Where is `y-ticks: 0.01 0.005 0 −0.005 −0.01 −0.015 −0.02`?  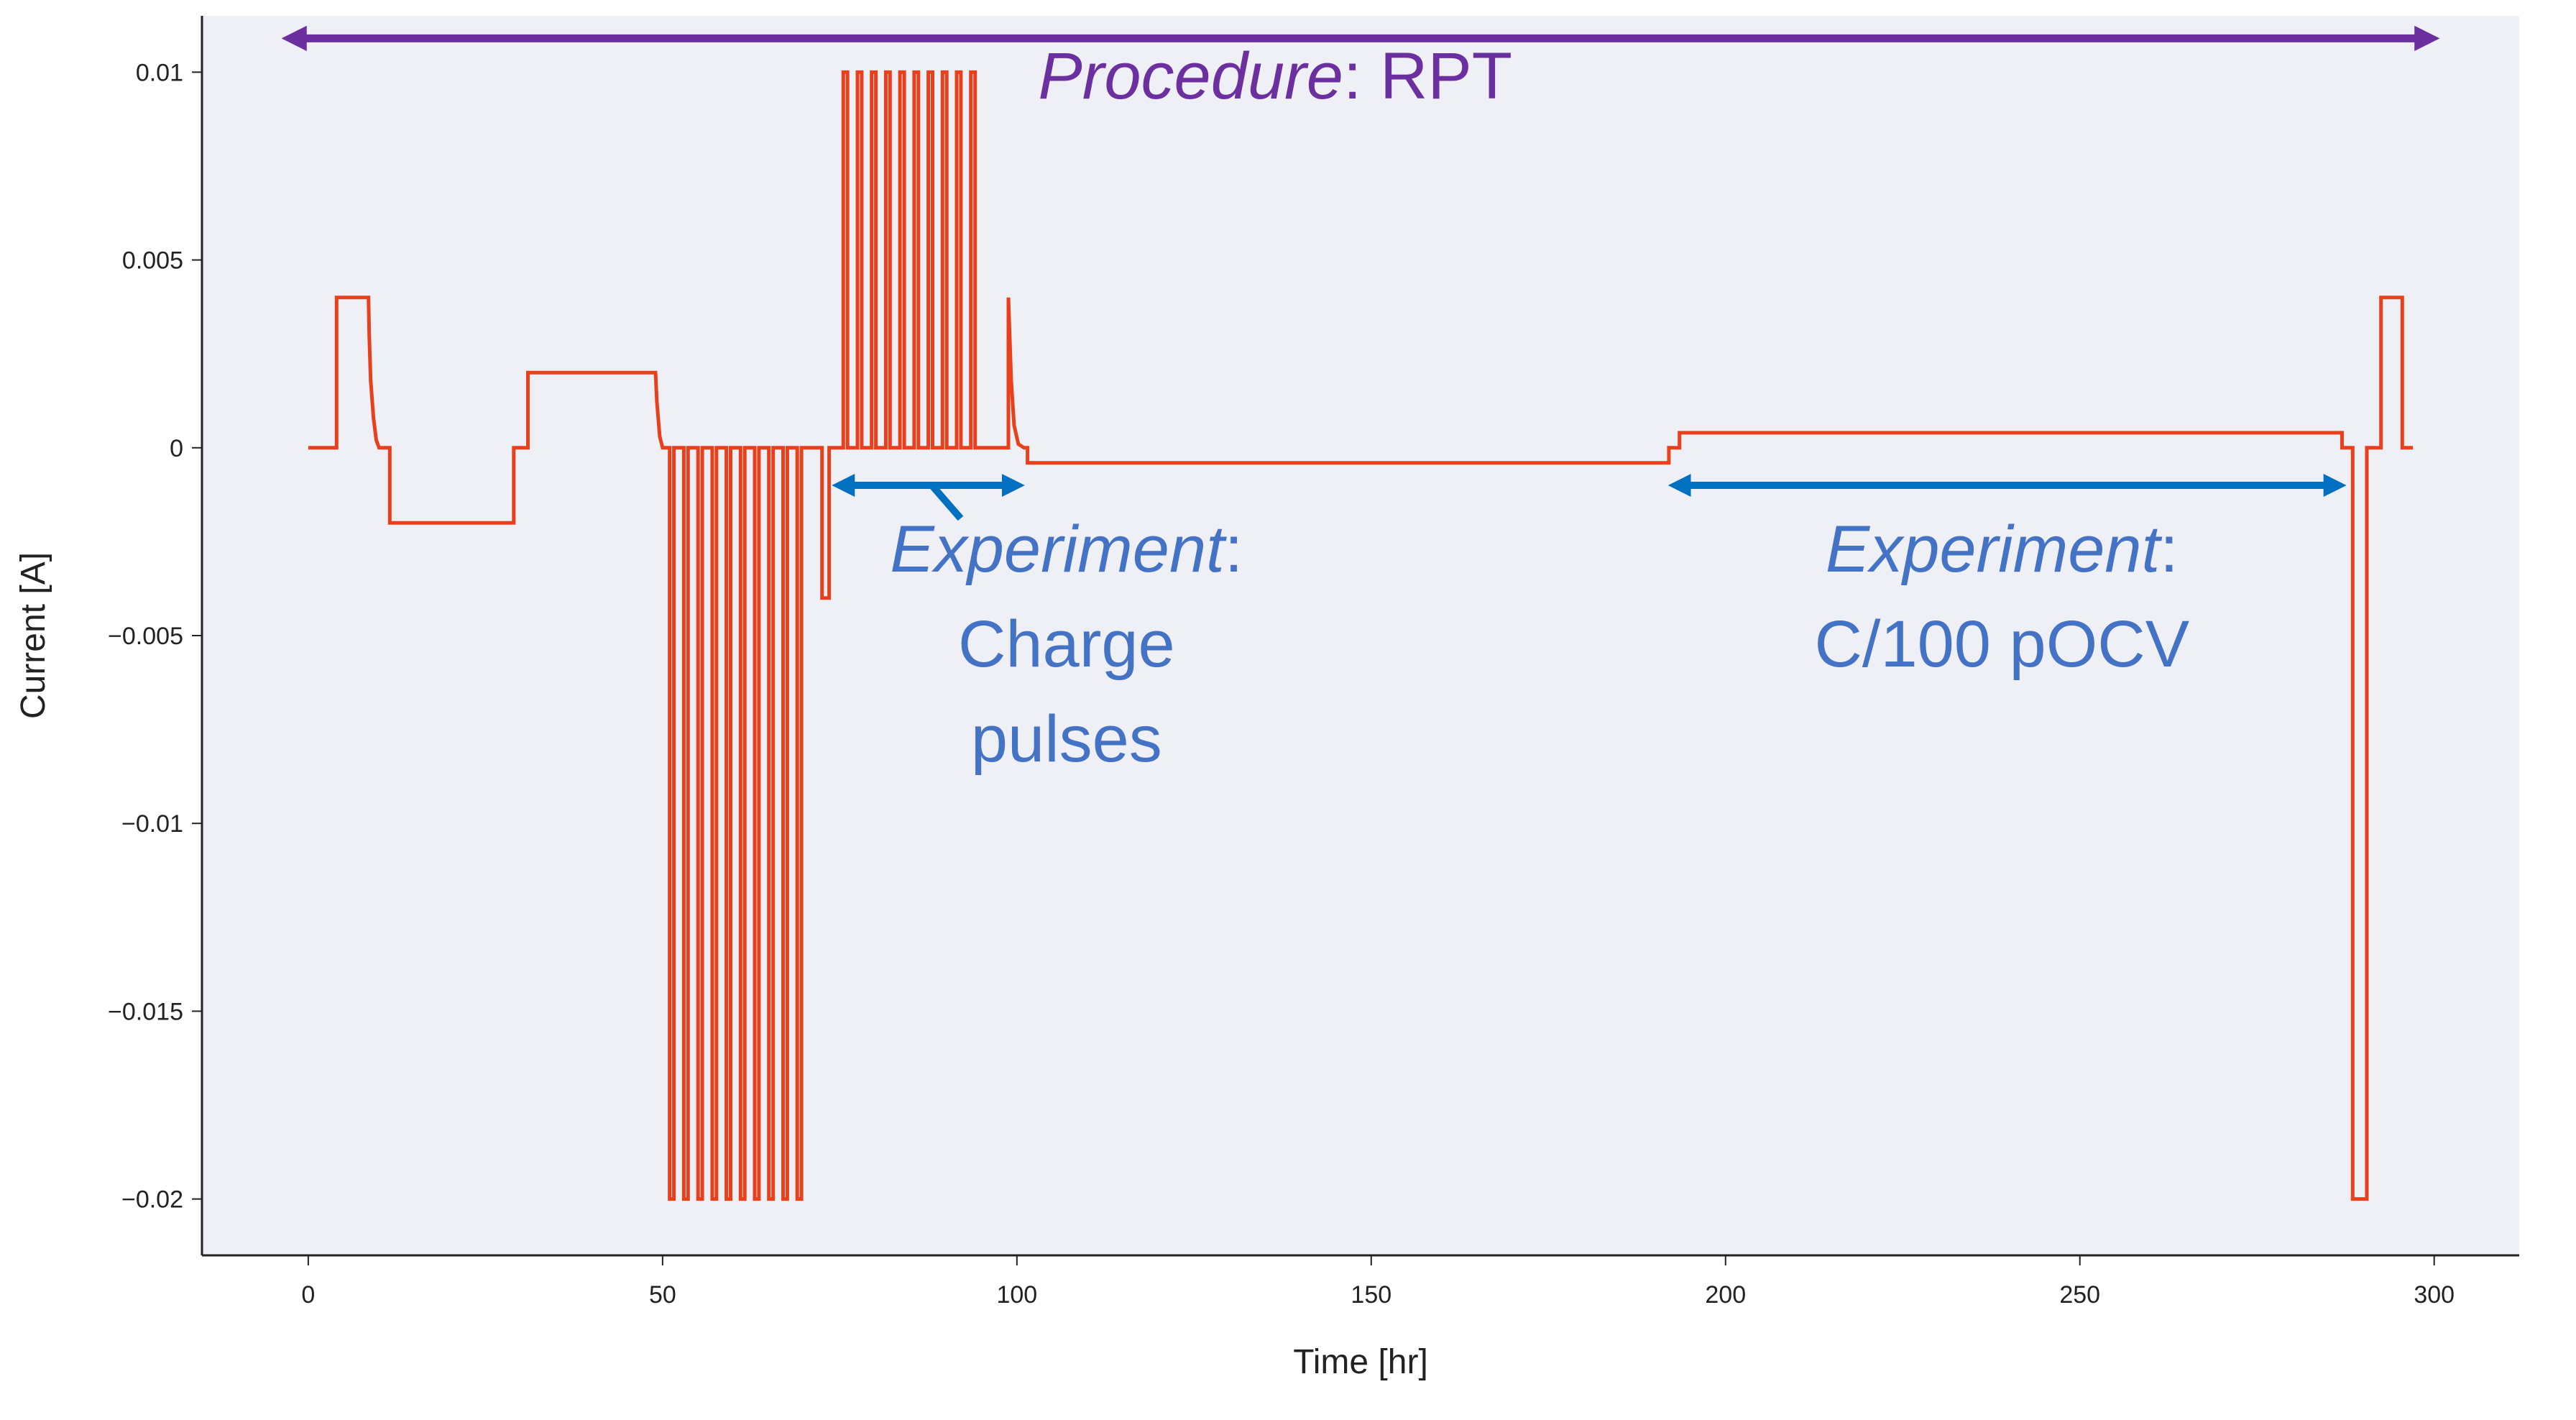 y-ticks: 0.01 0.005 0 −0.005 −0.01 −0.015 −0.02 is located at coordinates (155, 636).